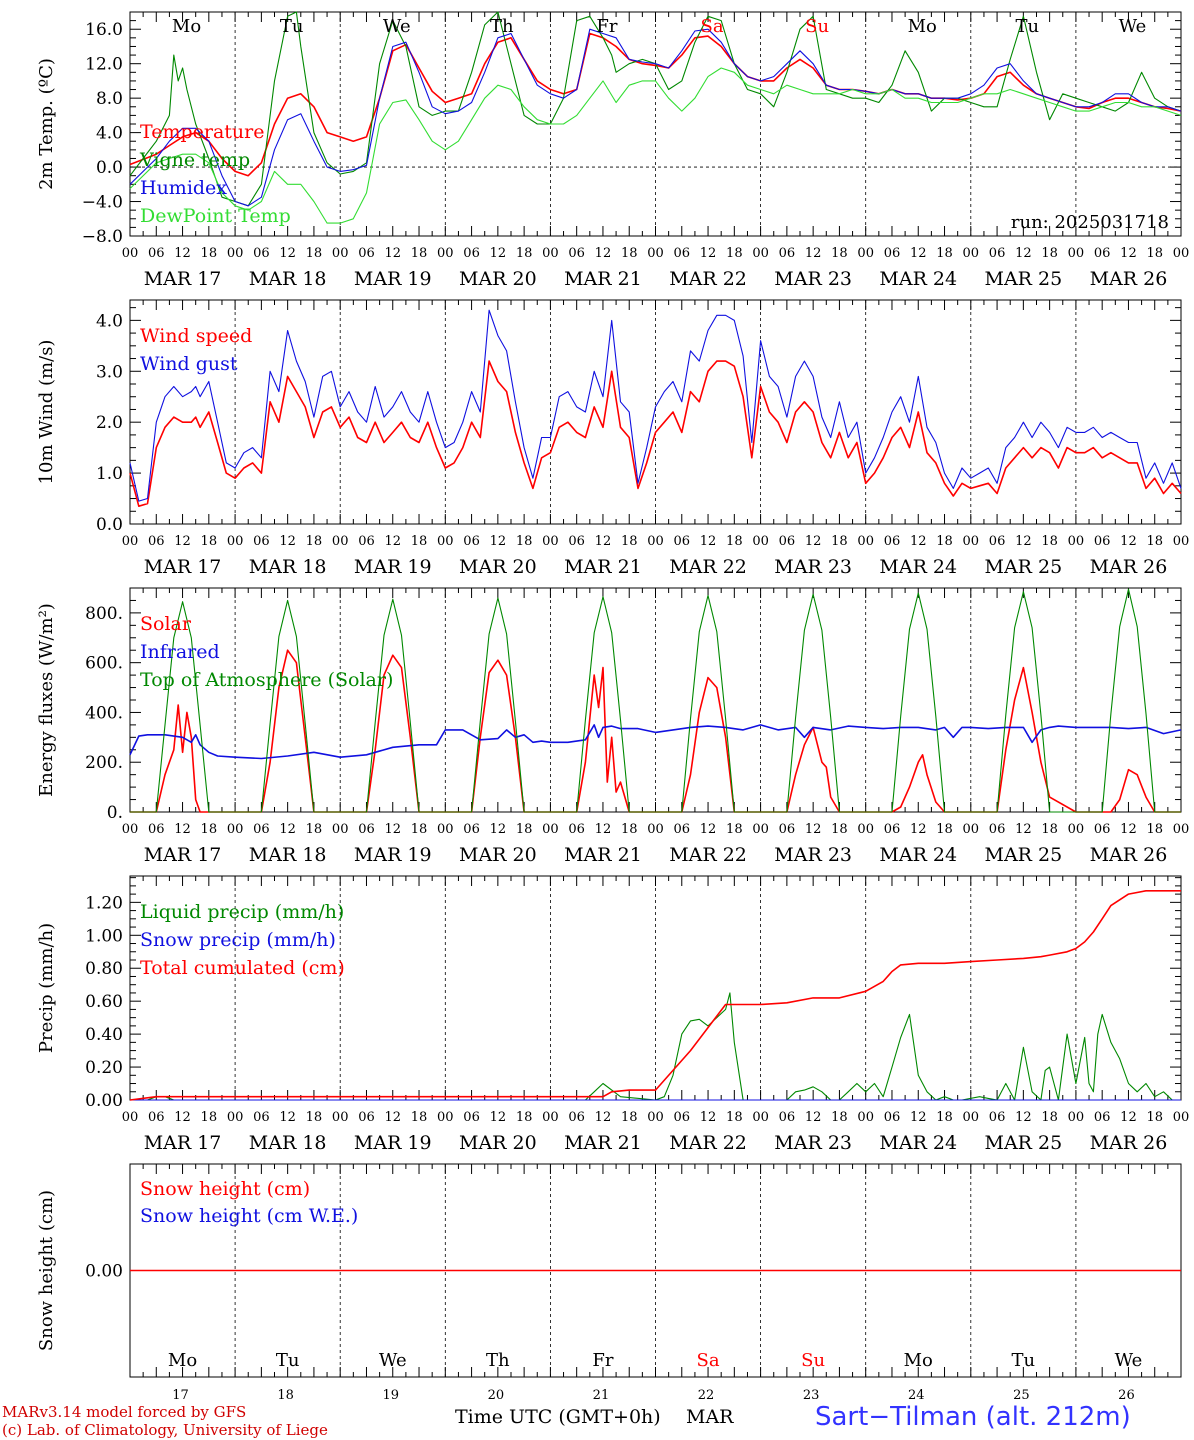 The image size is (1194, 1440). Describe the element at coordinates (916, 1395) in the screenshot. I see `day-number-label: 24` at that location.